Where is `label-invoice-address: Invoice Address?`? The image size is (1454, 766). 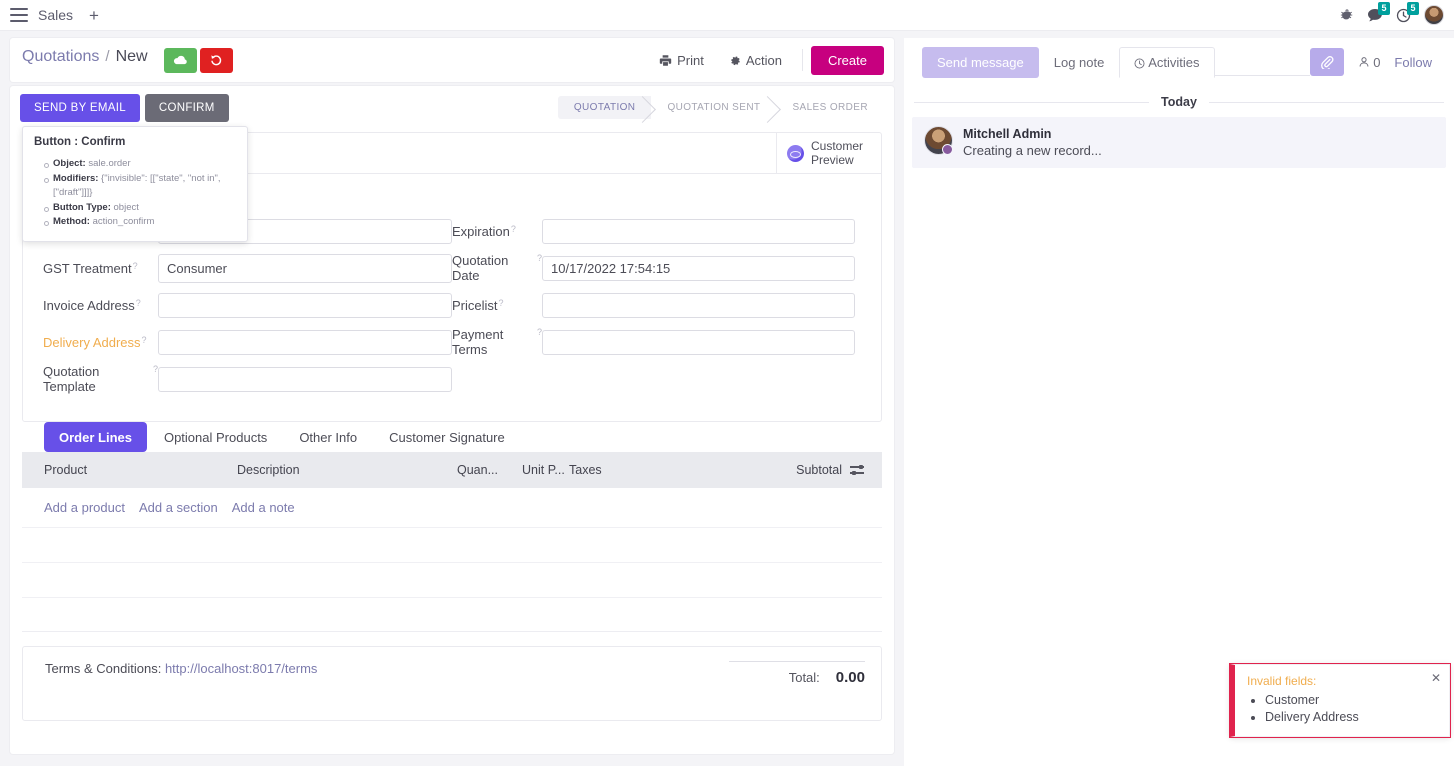
label-invoice-address: Invoice Address? is located at coordinates (92, 305).